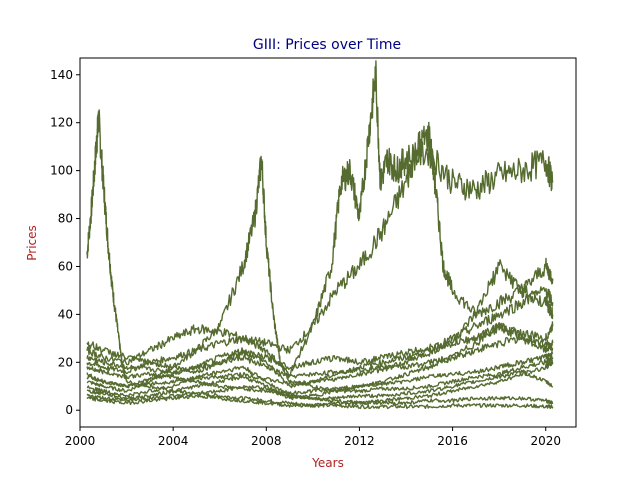 This screenshot has width=640, height=480. What do you see at coordinates (61, 171) in the screenshot?
I see `y-tick-label: 100` at bounding box center [61, 171].